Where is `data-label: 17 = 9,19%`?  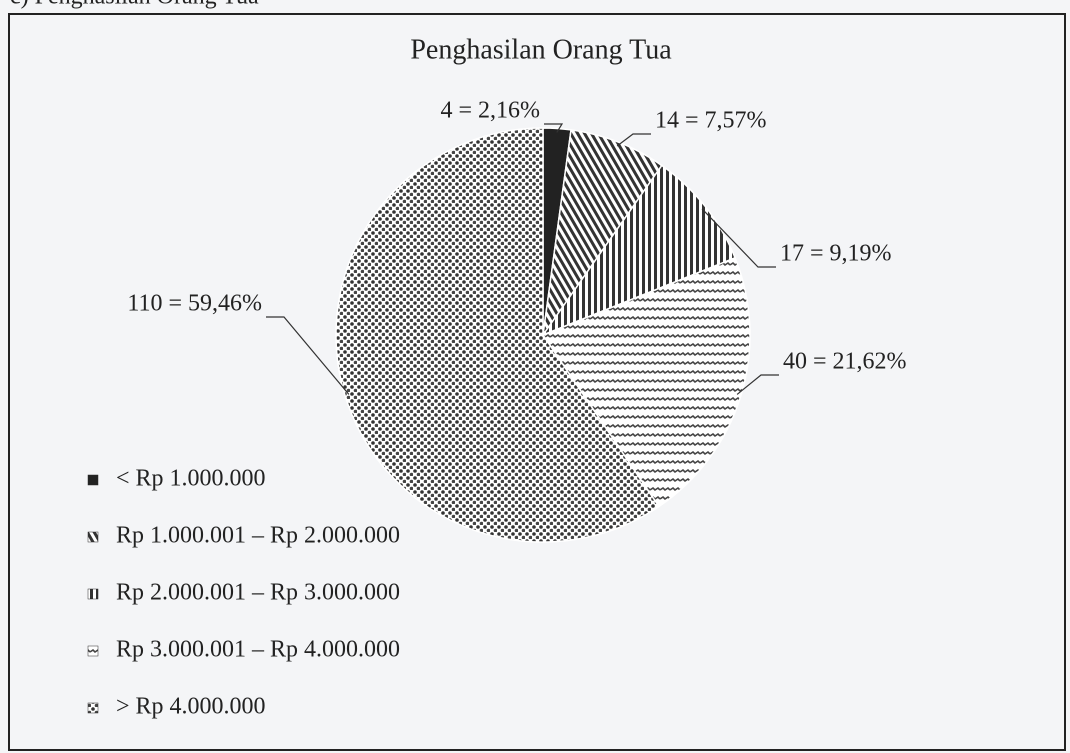 data-label: 17 = 9,19% is located at coordinates (836, 254).